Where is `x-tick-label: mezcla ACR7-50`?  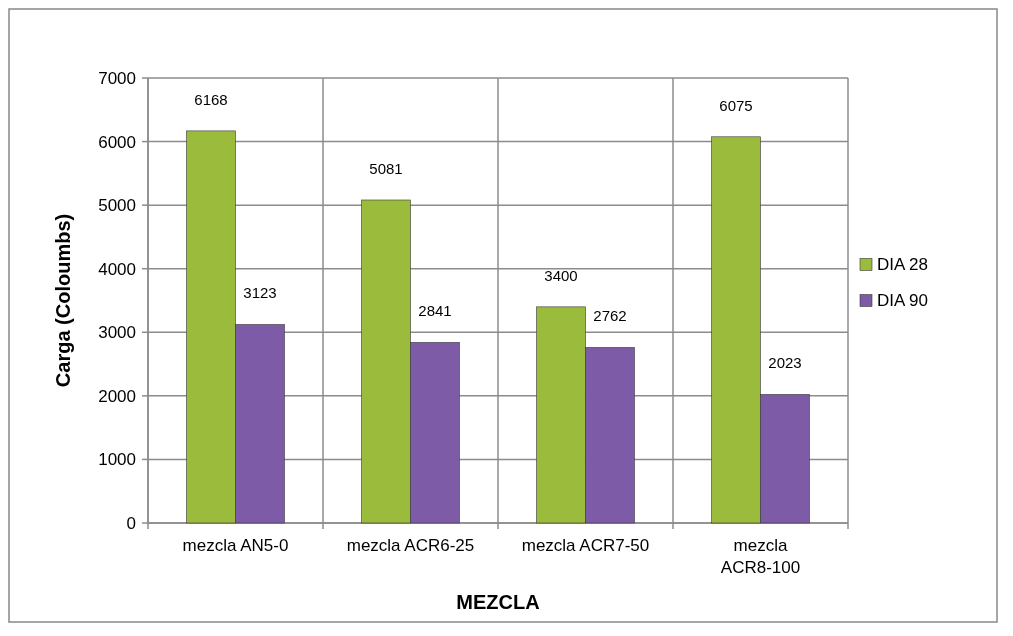
x-tick-label: mezcla ACR7-50 is located at coordinates (585, 545).